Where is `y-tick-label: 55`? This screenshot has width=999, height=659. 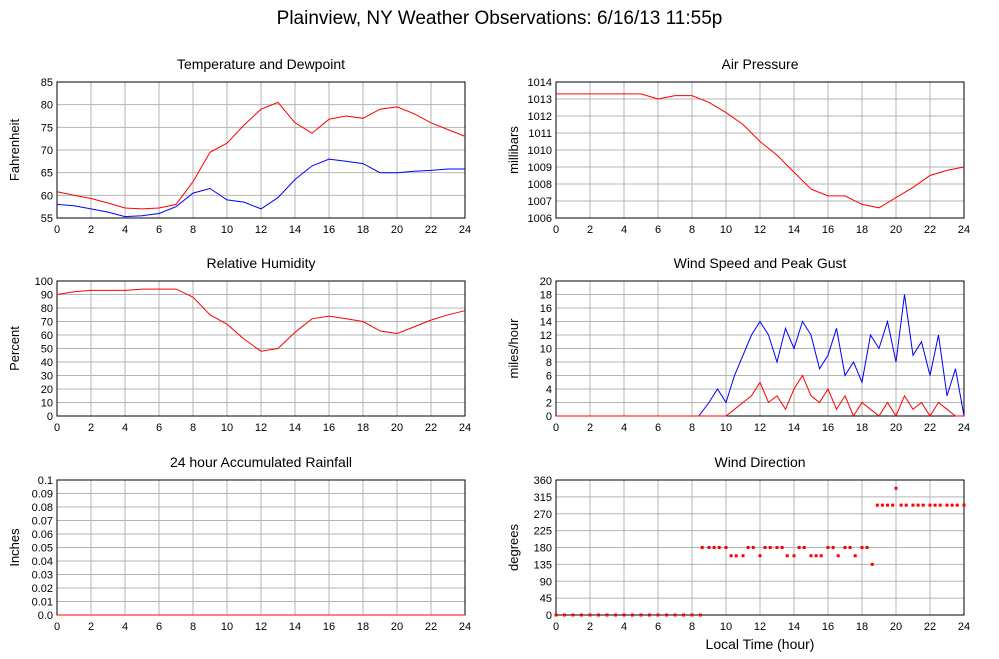 y-tick-label: 55 is located at coordinates (47, 219).